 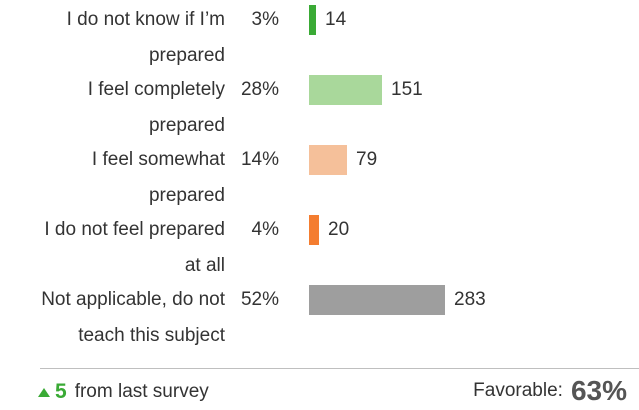 I want to click on category-label: teach this subject, so click(x=151, y=335).